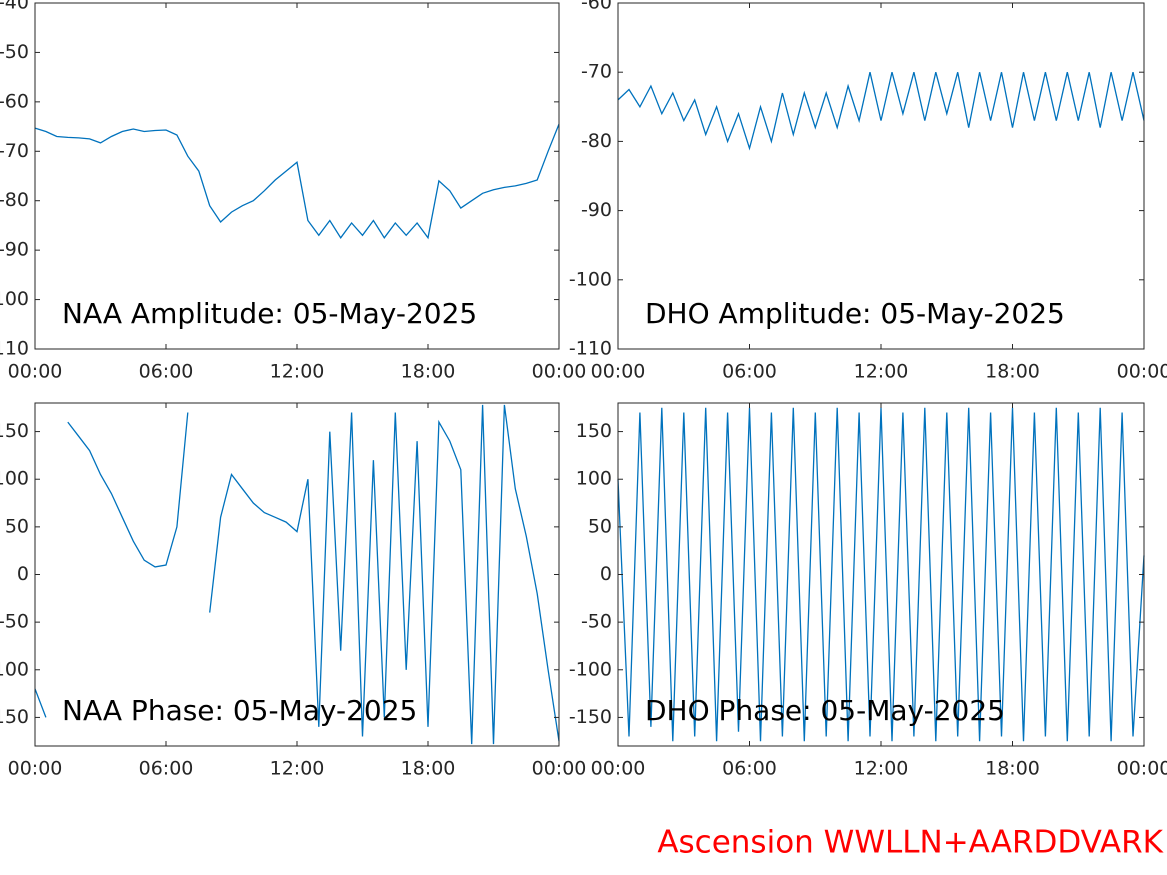 This screenshot has width=1167, height=875. Describe the element at coordinates (239, 710) in the screenshot. I see `panel-annotation: NAA Phase: 05-May-2025` at that location.